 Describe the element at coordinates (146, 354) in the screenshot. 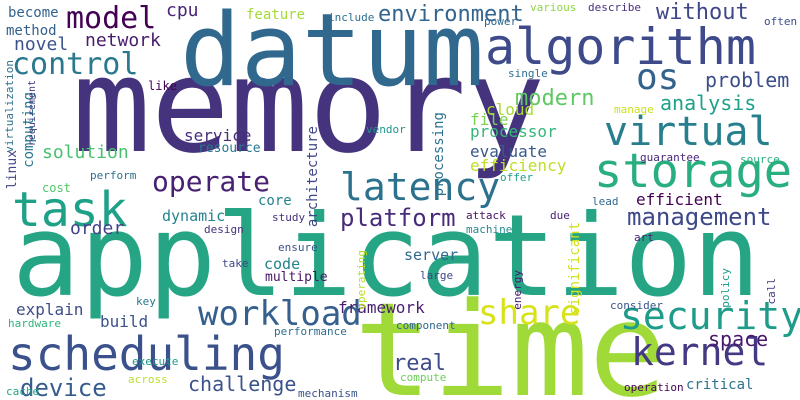

I see `word-scheduling: scheduling` at that location.